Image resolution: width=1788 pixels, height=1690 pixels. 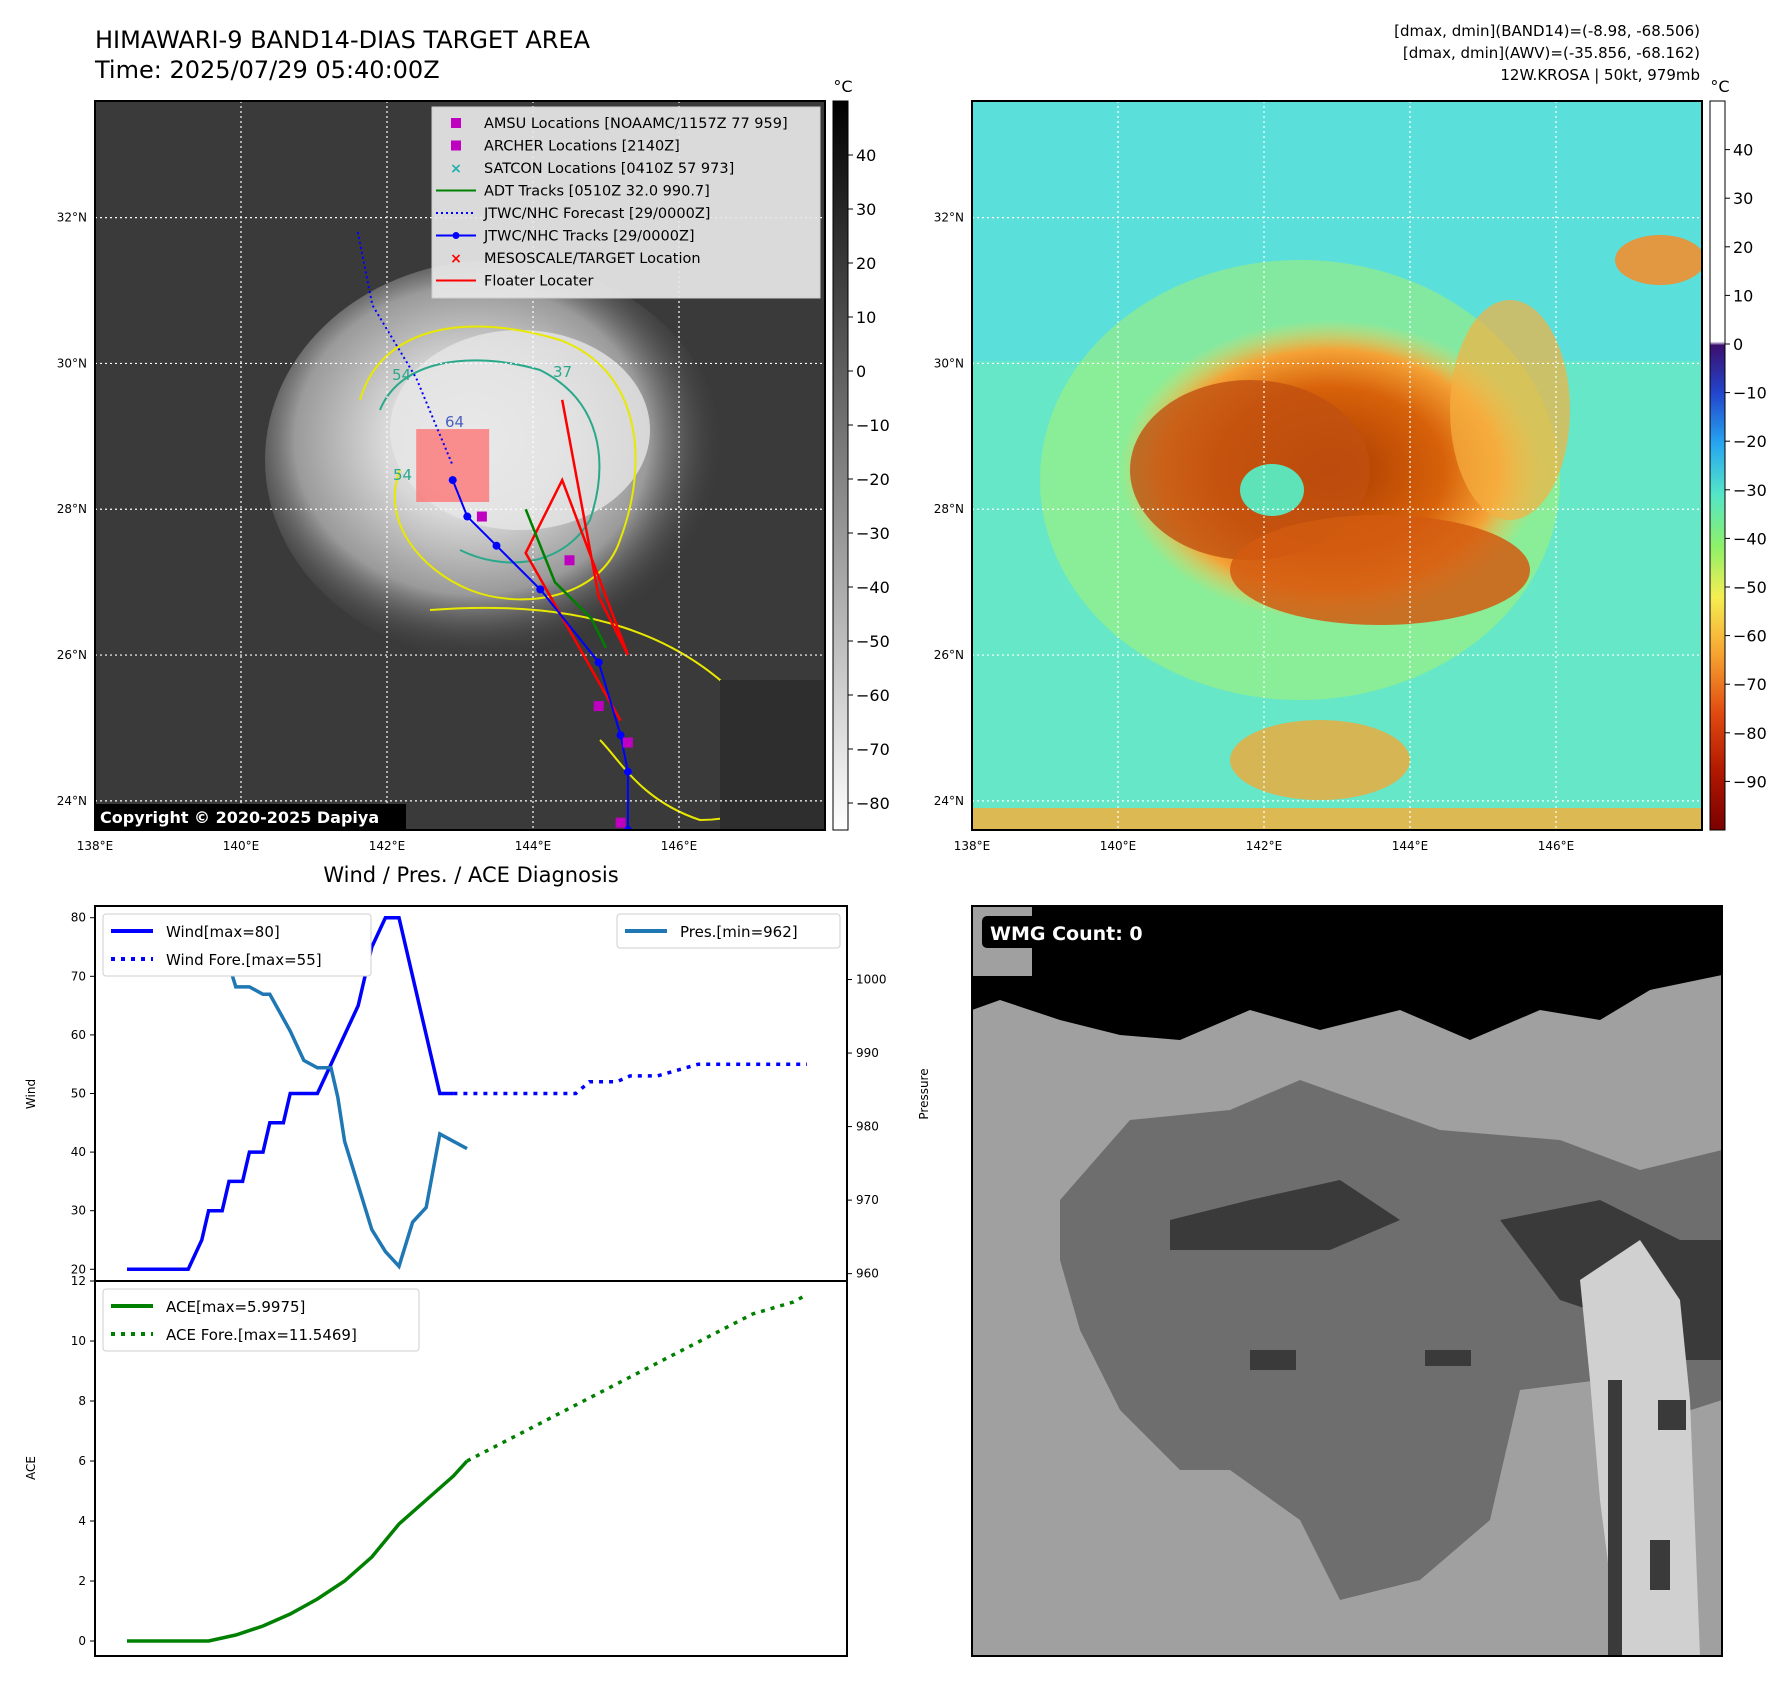 I want to click on diagnosis-title: Wind / Pres. / ACE Diagnosis, so click(x=470, y=875).